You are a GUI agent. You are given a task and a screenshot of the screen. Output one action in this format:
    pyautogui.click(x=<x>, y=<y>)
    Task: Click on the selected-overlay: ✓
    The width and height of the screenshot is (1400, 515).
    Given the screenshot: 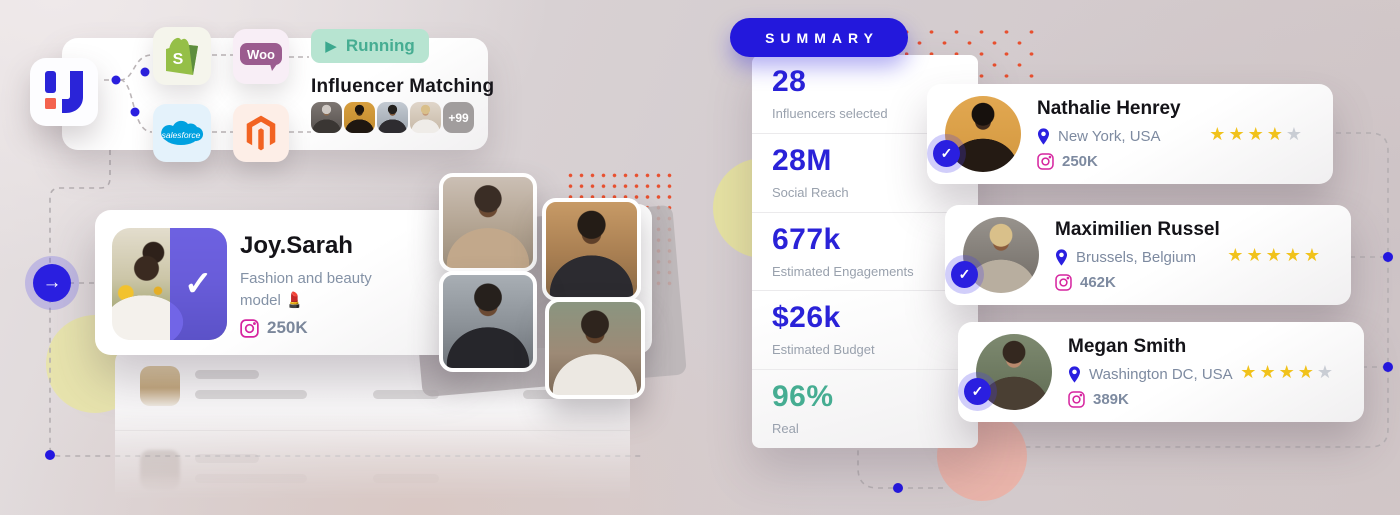 What is the action you would take?
    pyautogui.click(x=198, y=284)
    